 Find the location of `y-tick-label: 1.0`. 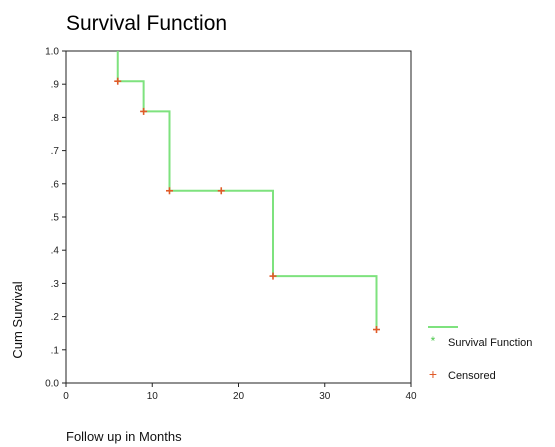

y-tick-label: 1.0 is located at coordinates (52, 52).